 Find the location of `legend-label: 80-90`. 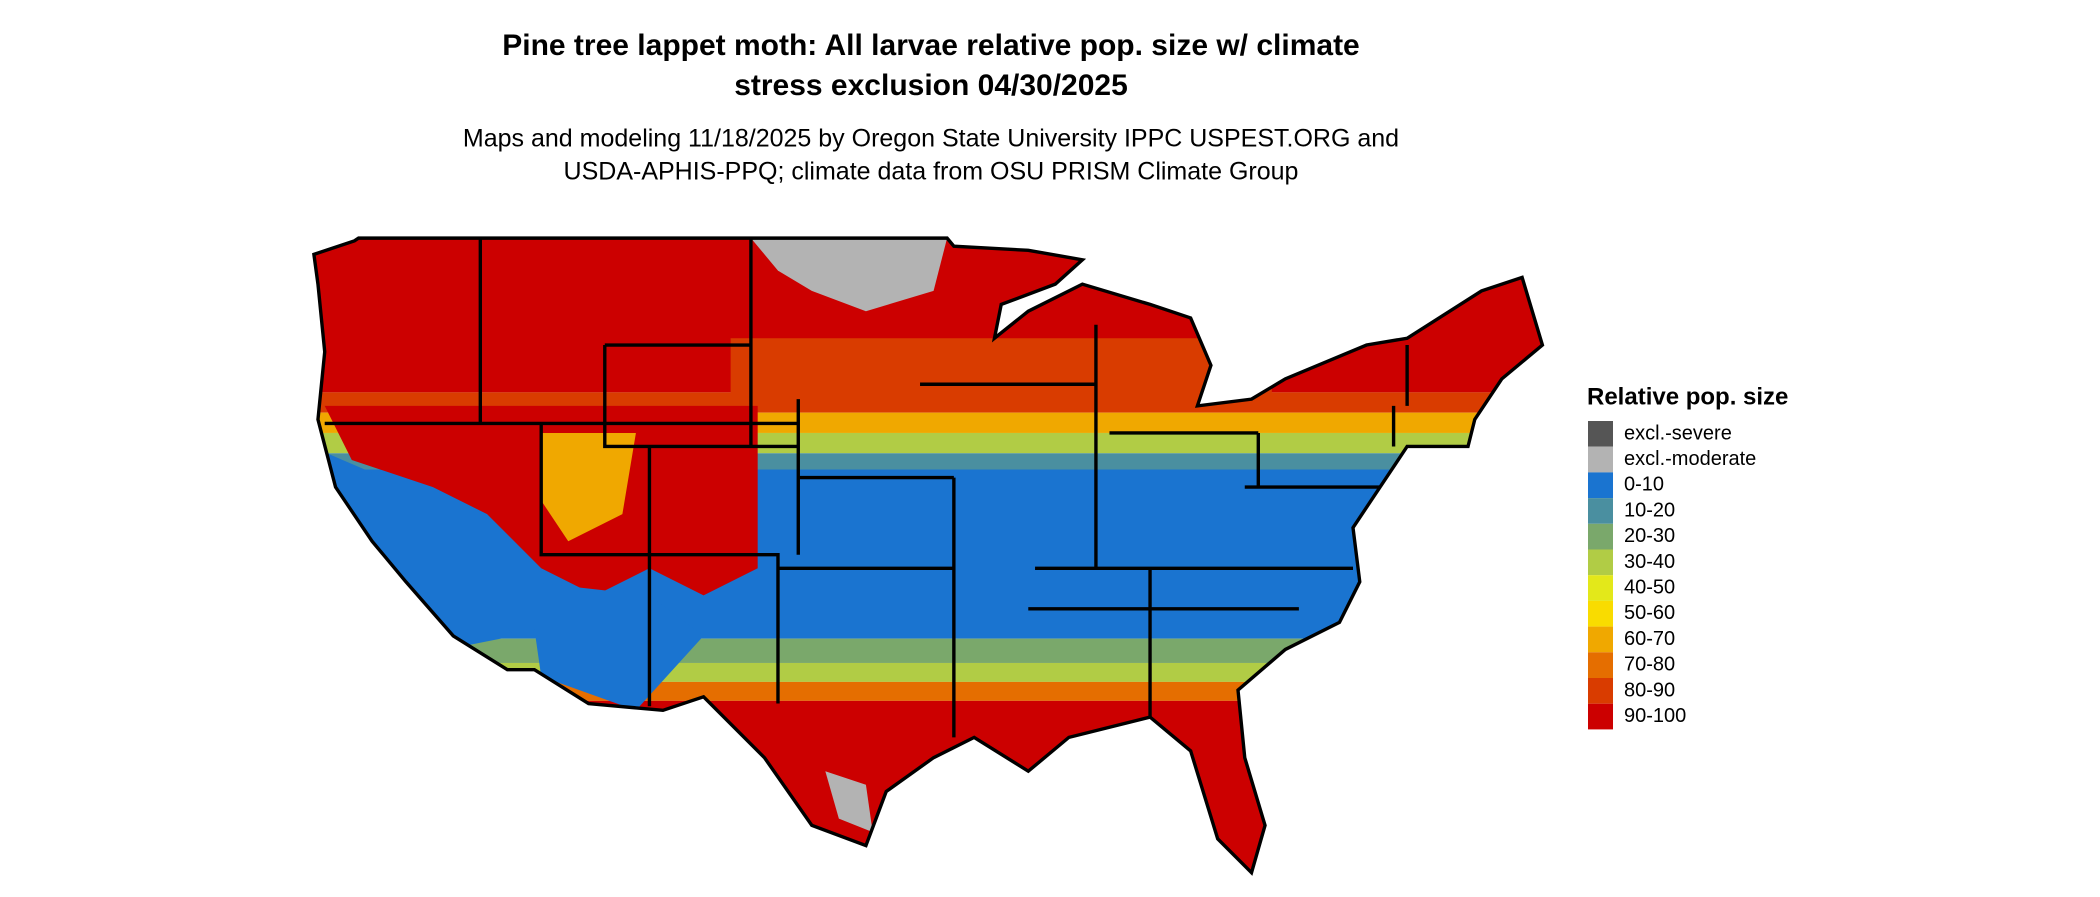

legend-label: 80-90 is located at coordinates (1649, 690).